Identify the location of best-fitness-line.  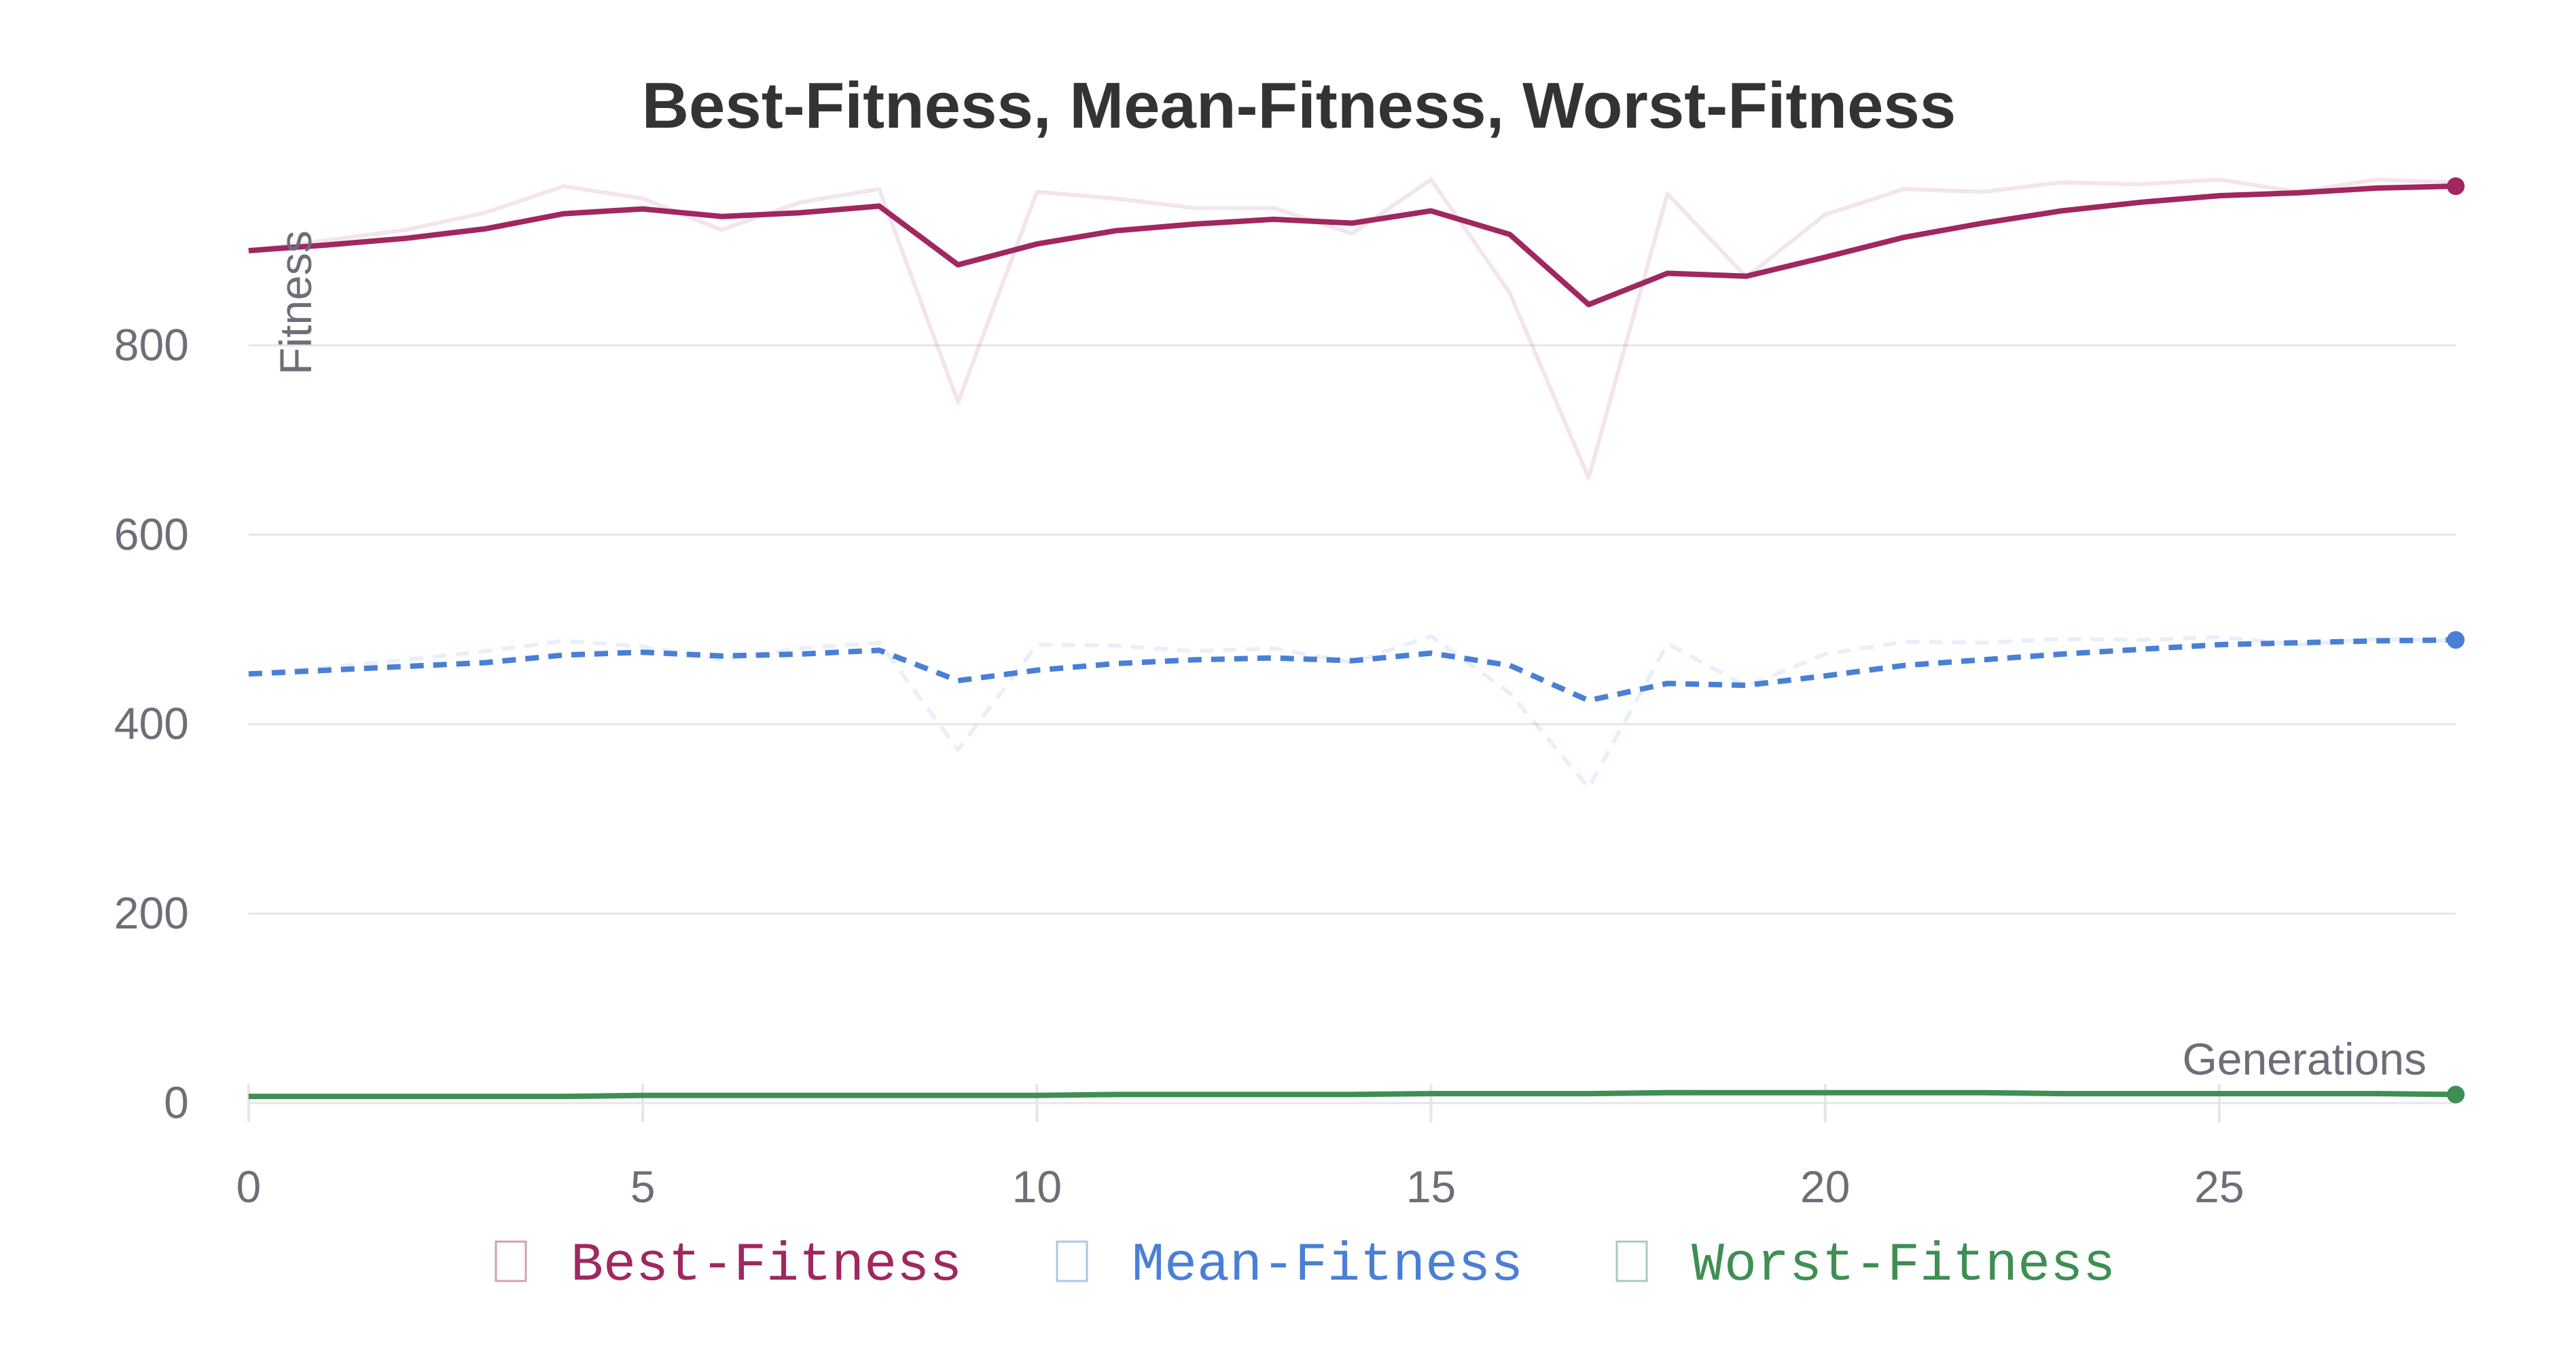
(1352, 245).